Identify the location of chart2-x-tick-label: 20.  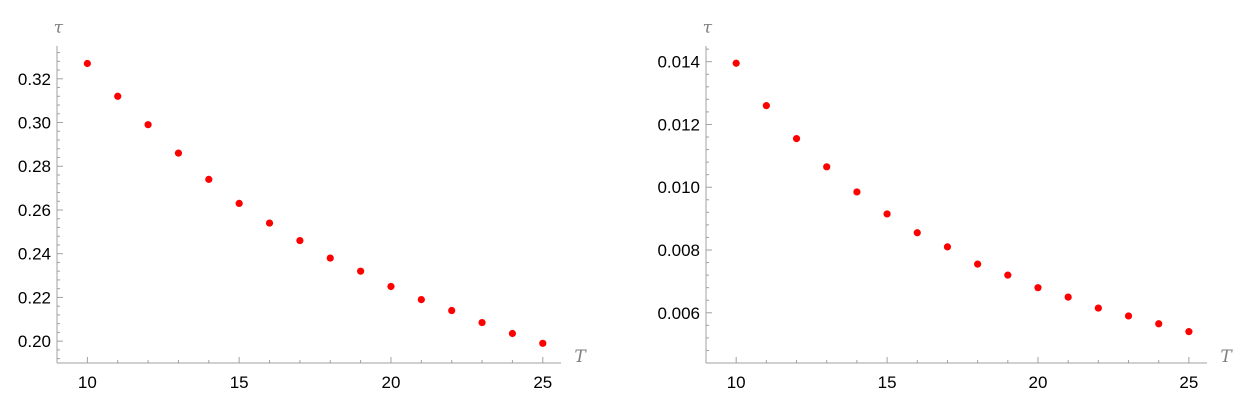
(1038, 382).